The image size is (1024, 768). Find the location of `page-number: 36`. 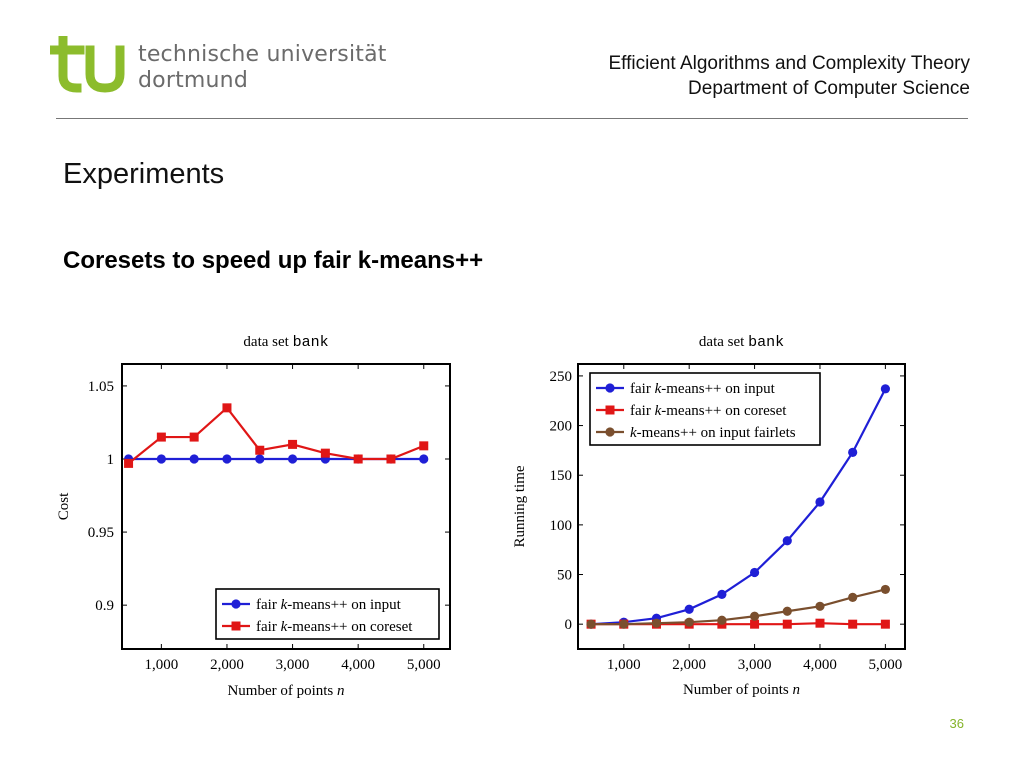

page-number: 36 is located at coordinates (956, 723).